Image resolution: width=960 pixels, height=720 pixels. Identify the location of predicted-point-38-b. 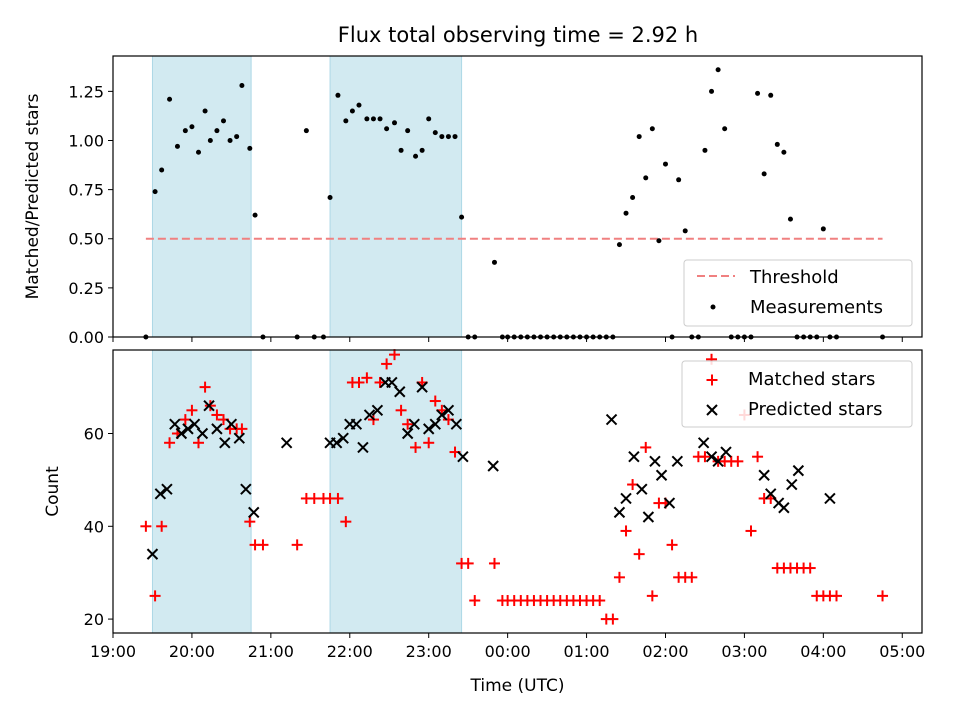
(619, 512).